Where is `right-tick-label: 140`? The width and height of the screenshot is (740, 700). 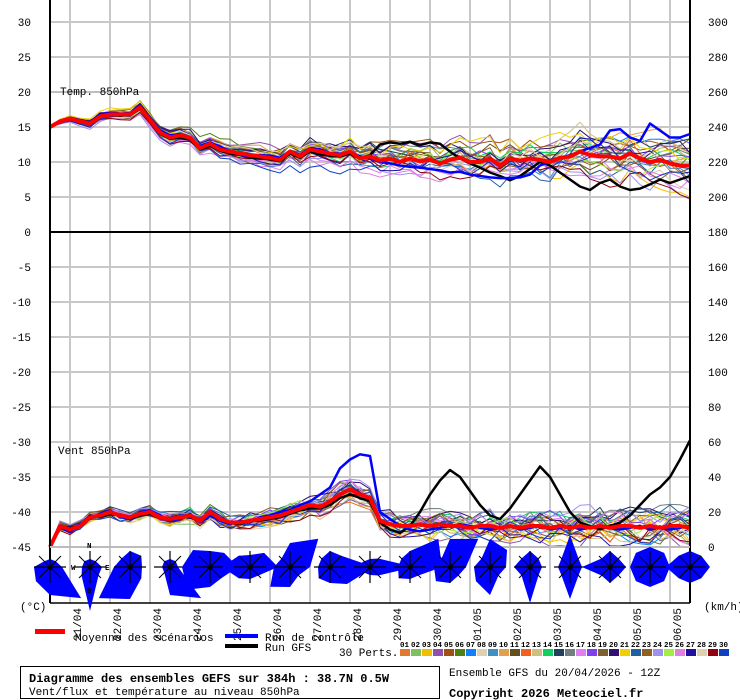
right-tick-label: 140 is located at coordinates (718, 304).